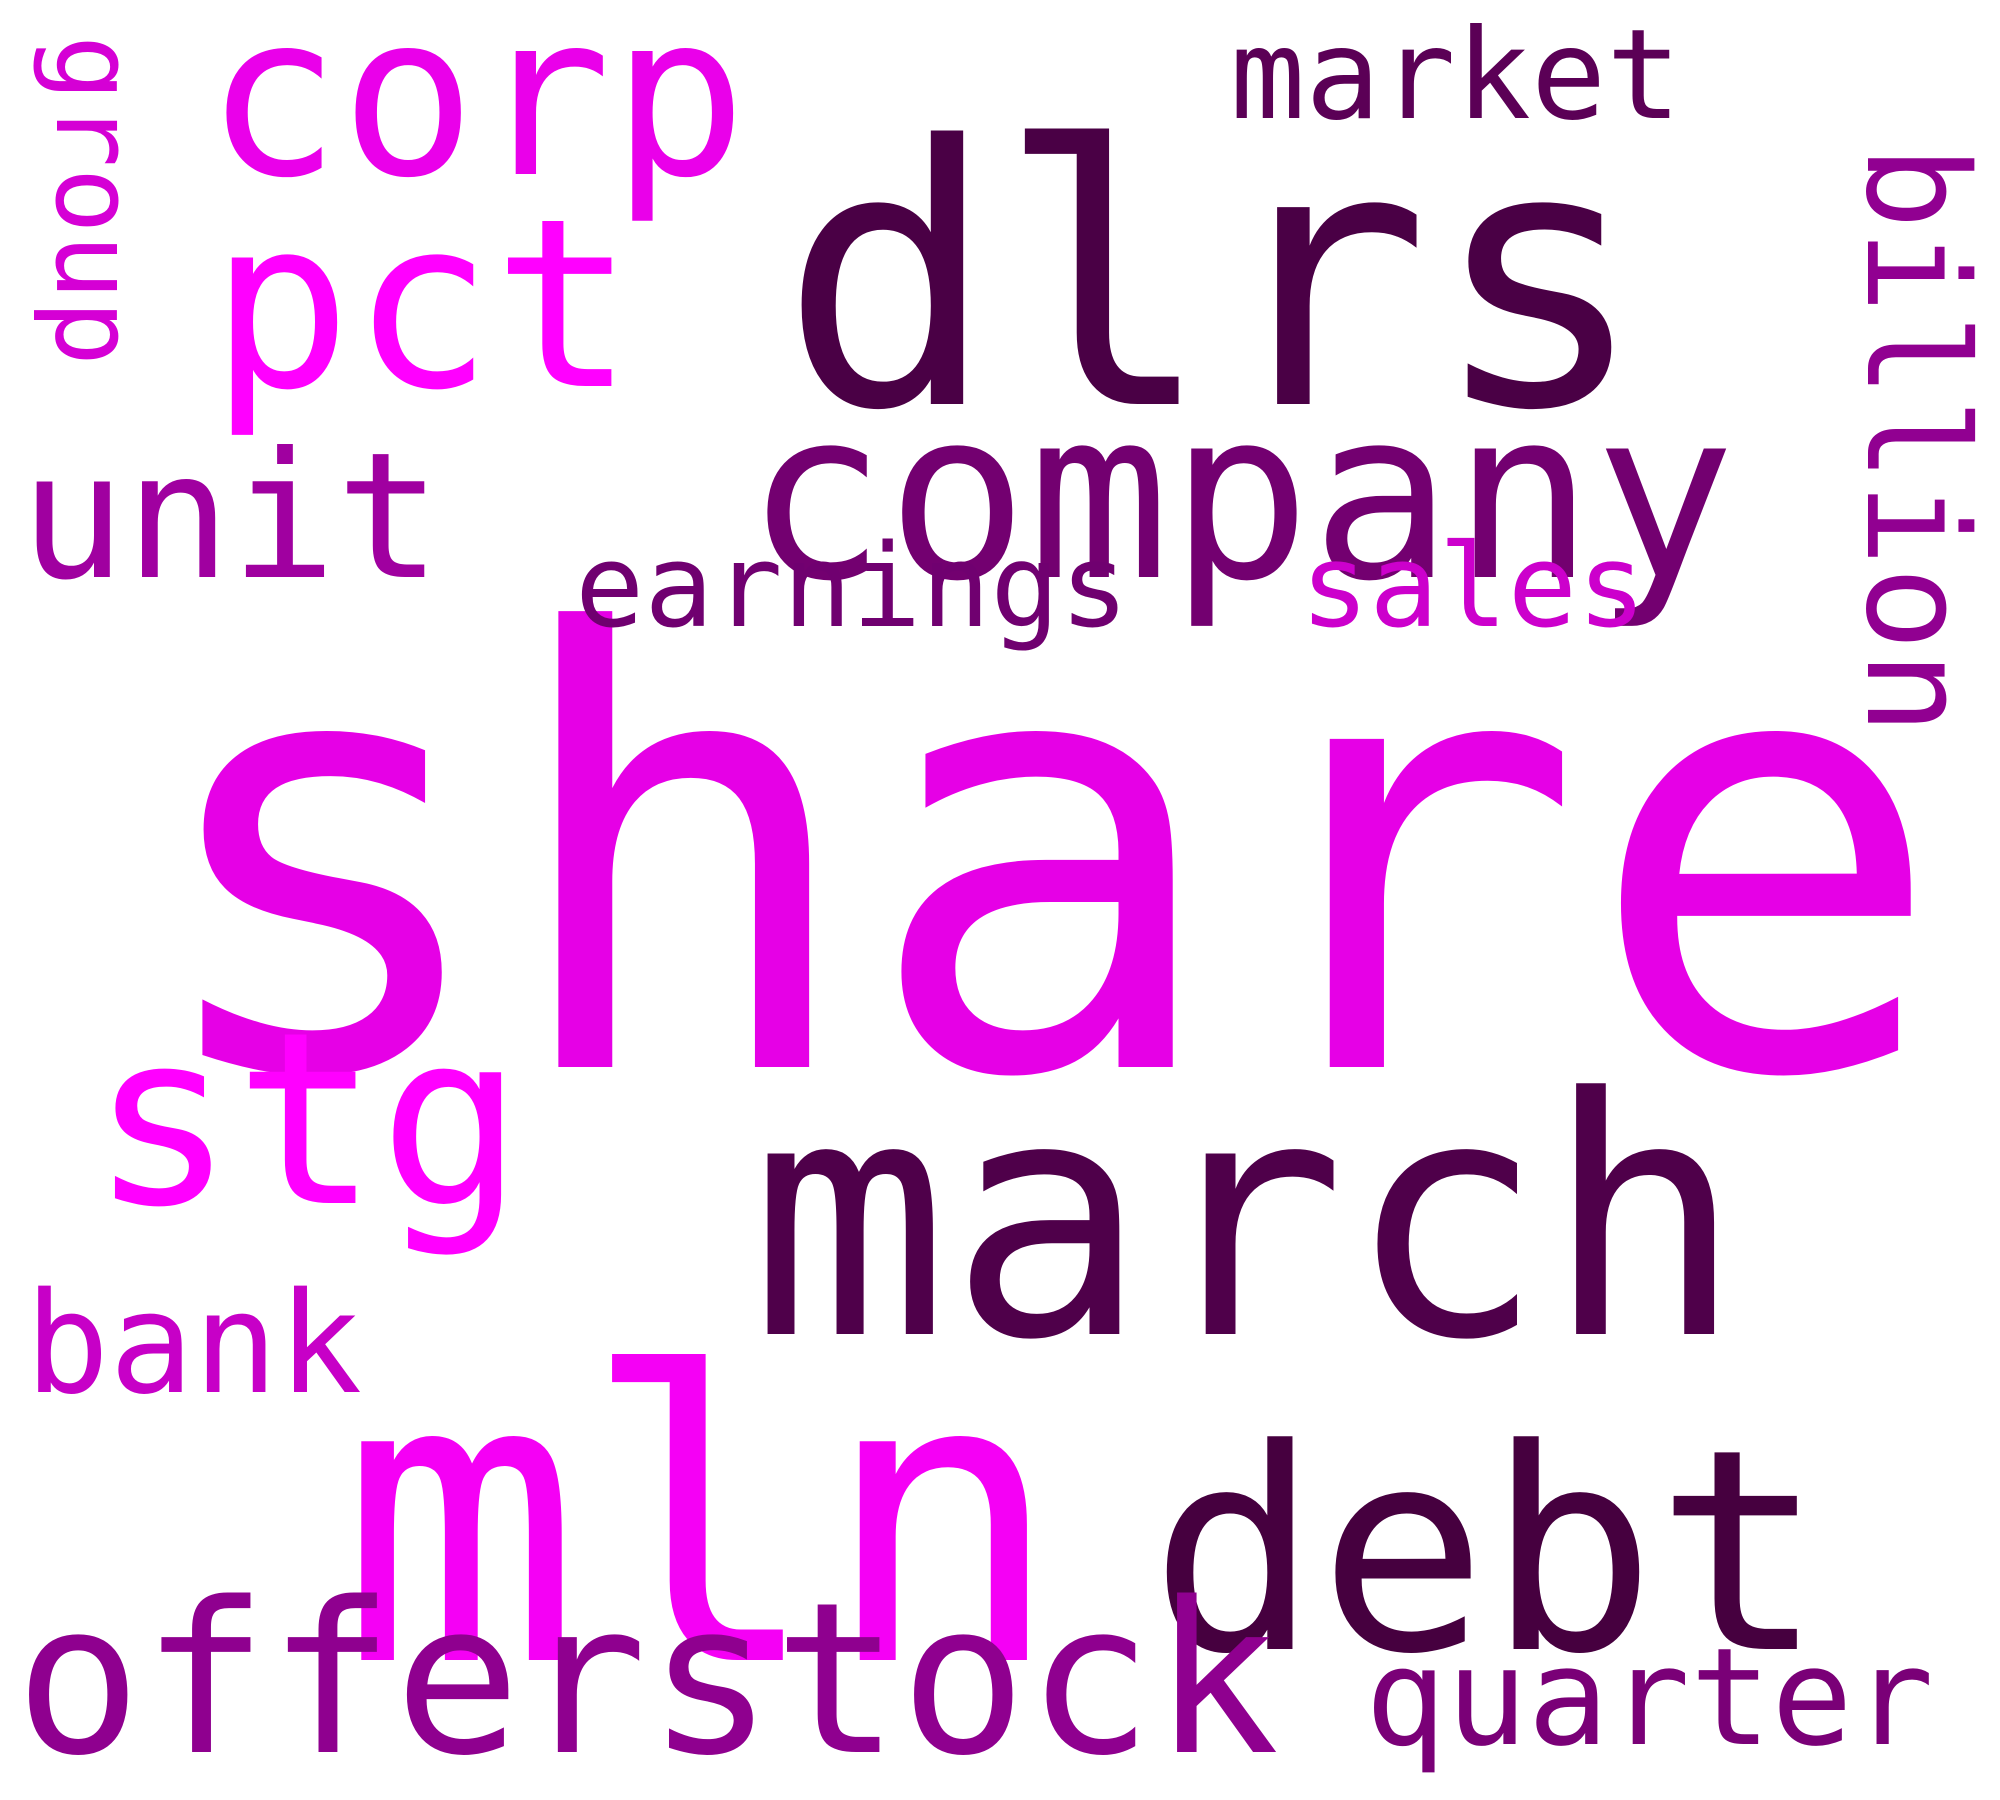 The image size is (2000, 1800). I want to click on word-group: group, so click(95, 201).